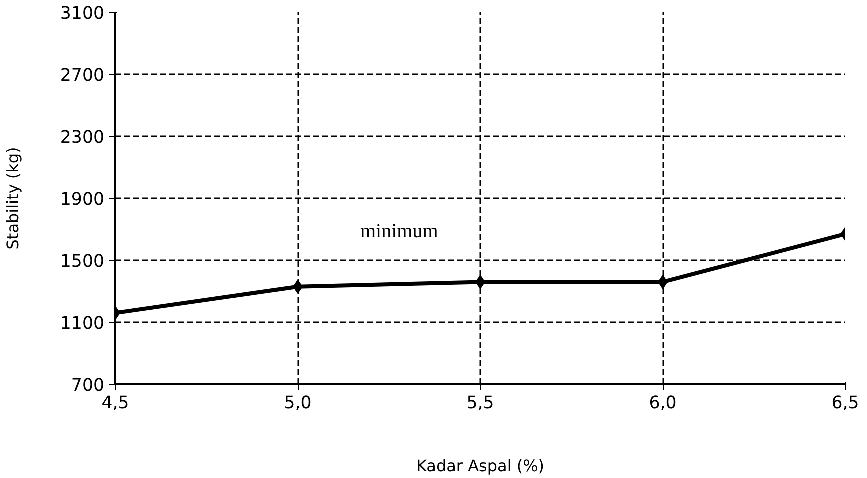 The height and width of the screenshot is (478, 867). Describe the element at coordinates (82, 200) in the screenshot. I see `y-tick-label: 1900` at that location.